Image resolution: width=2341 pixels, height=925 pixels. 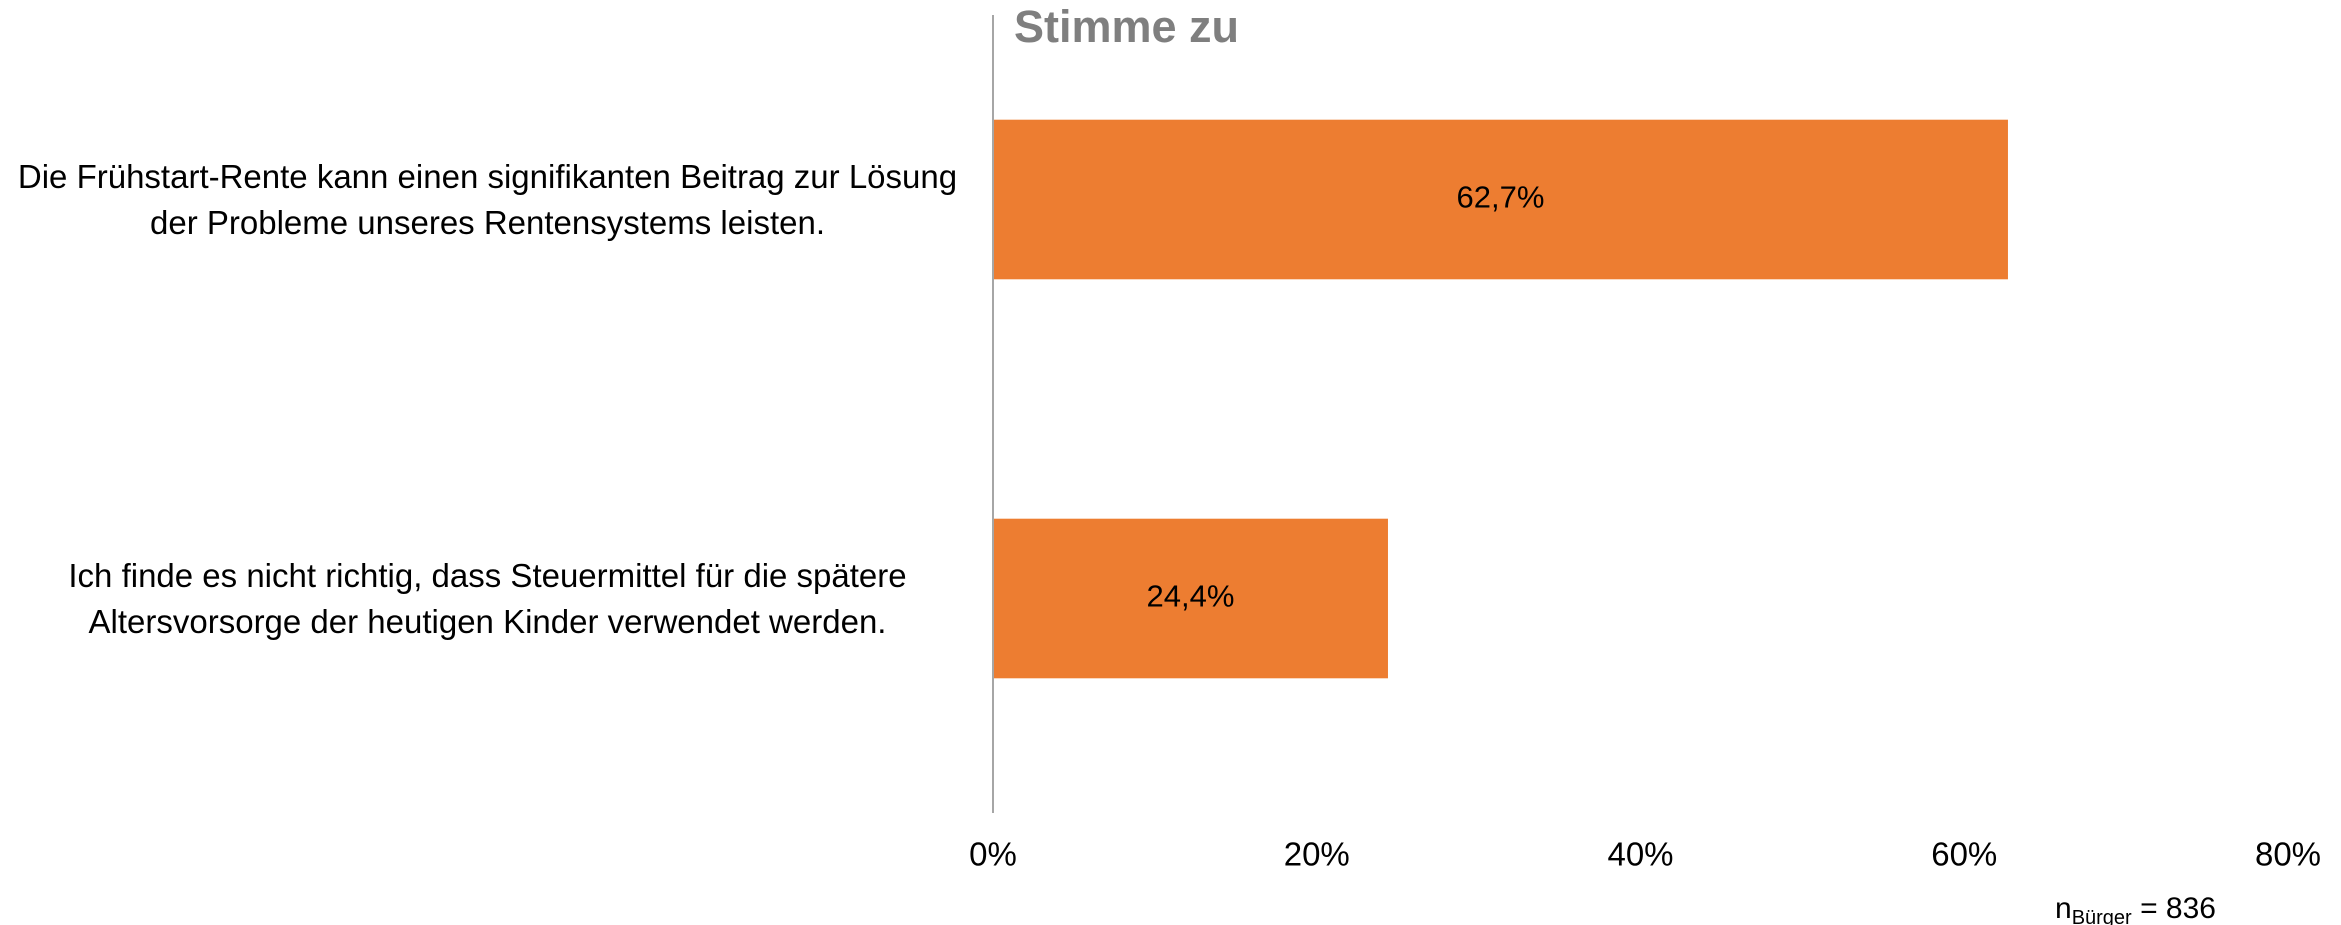 I want to click on x-tick-label: 20%, so click(x=1317, y=854).